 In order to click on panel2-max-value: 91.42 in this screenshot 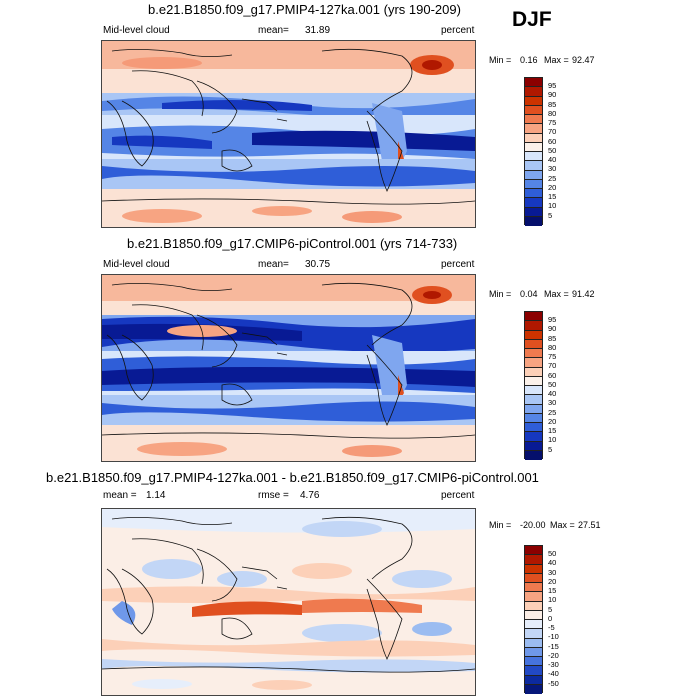, I will do `click(583, 294)`.